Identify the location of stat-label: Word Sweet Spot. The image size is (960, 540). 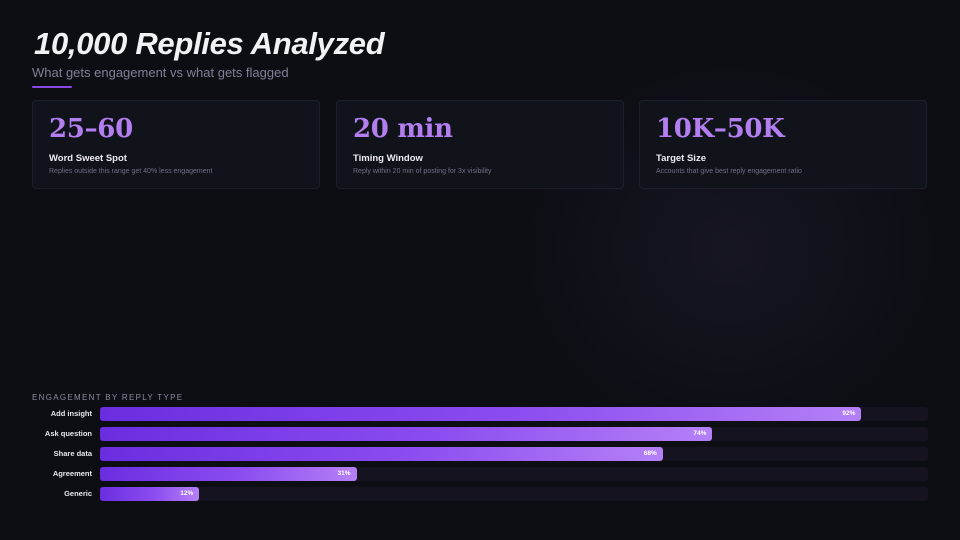
(88, 158).